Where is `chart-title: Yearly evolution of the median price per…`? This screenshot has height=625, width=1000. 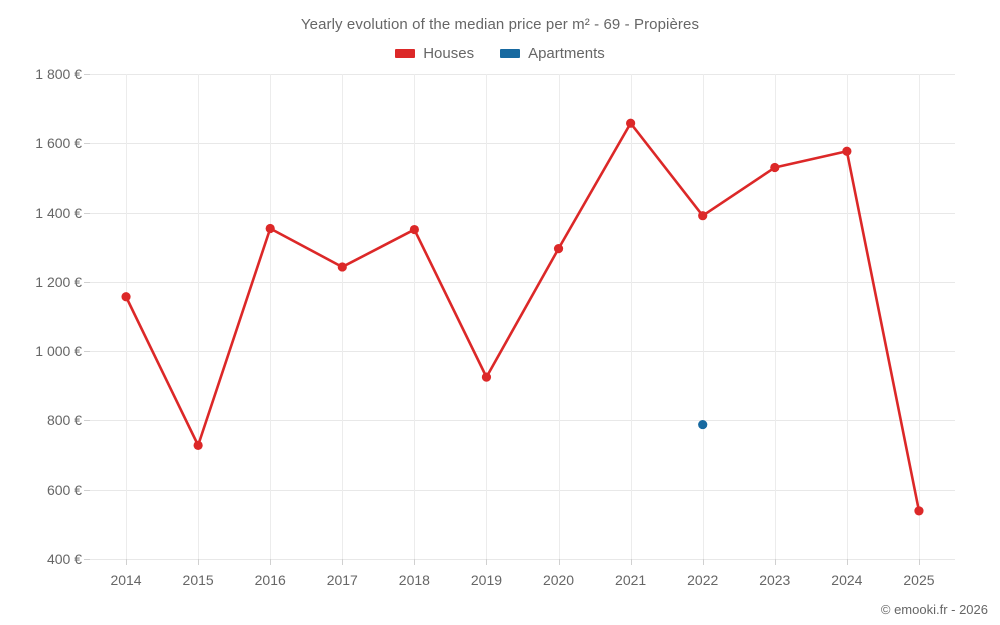 chart-title: Yearly evolution of the median price per… is located at coordinates (500, 24).